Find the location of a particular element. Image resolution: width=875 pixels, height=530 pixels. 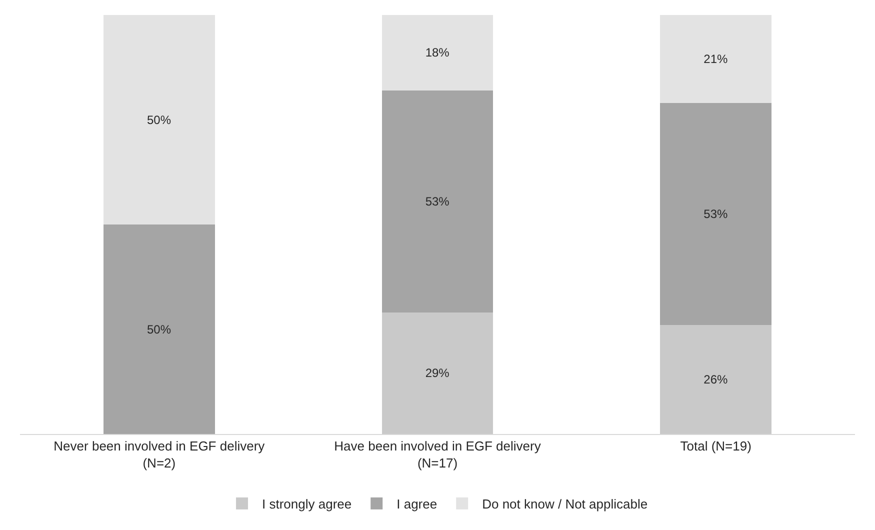

data-label: 29% is located at coordinates (437, 373).